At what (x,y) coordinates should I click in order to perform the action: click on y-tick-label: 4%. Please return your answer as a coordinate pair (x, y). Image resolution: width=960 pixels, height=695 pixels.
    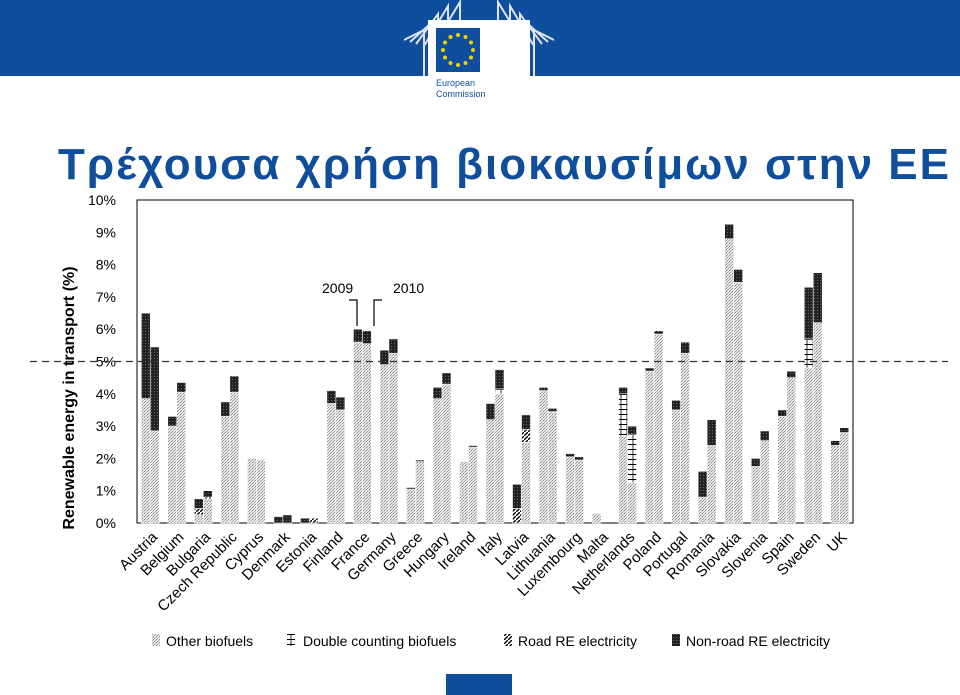
    Looking at the image, I should click on (106, 394).